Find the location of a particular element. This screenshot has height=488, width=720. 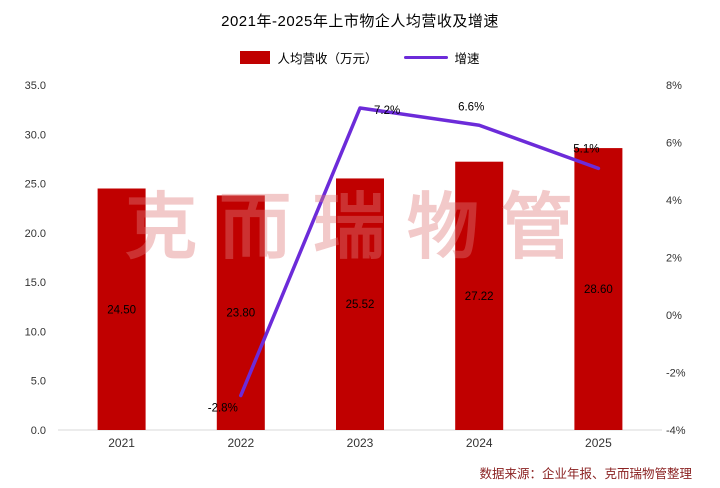

x-axis-label: 2025 is located at coordinates (598, 443).